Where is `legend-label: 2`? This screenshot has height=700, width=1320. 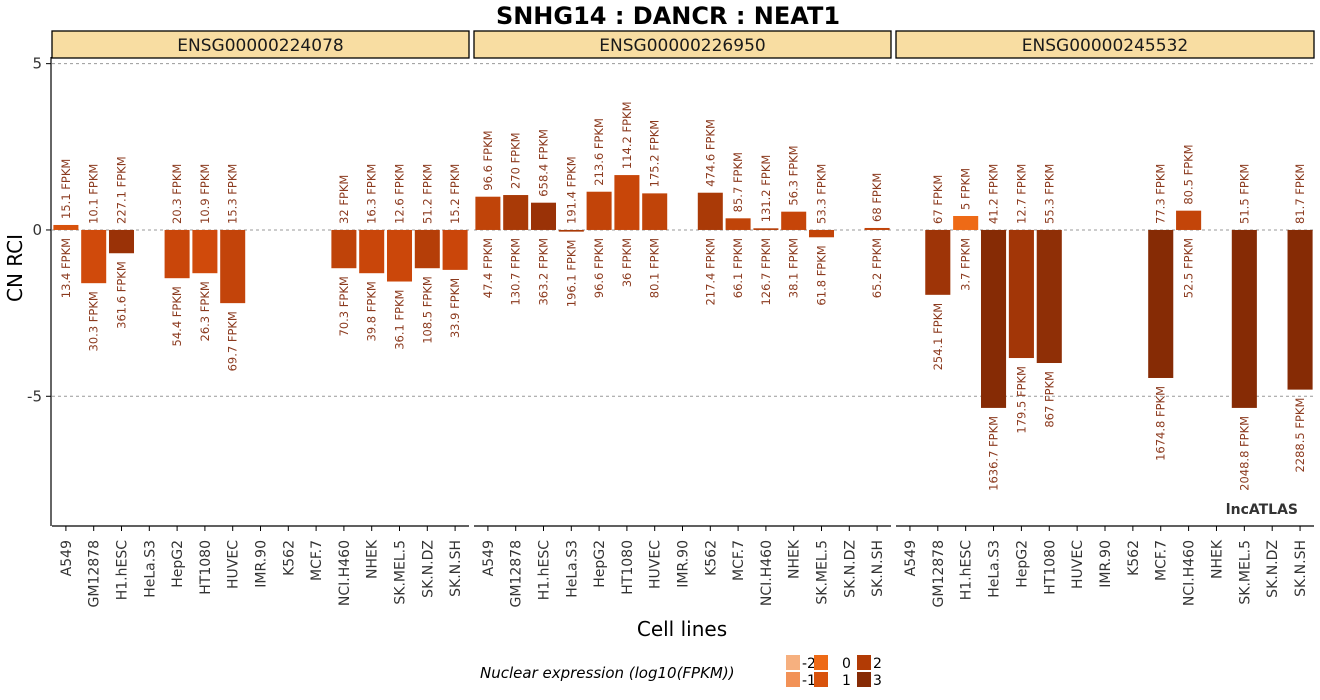 legend-label: 2 is located at coordinates (877, 664).